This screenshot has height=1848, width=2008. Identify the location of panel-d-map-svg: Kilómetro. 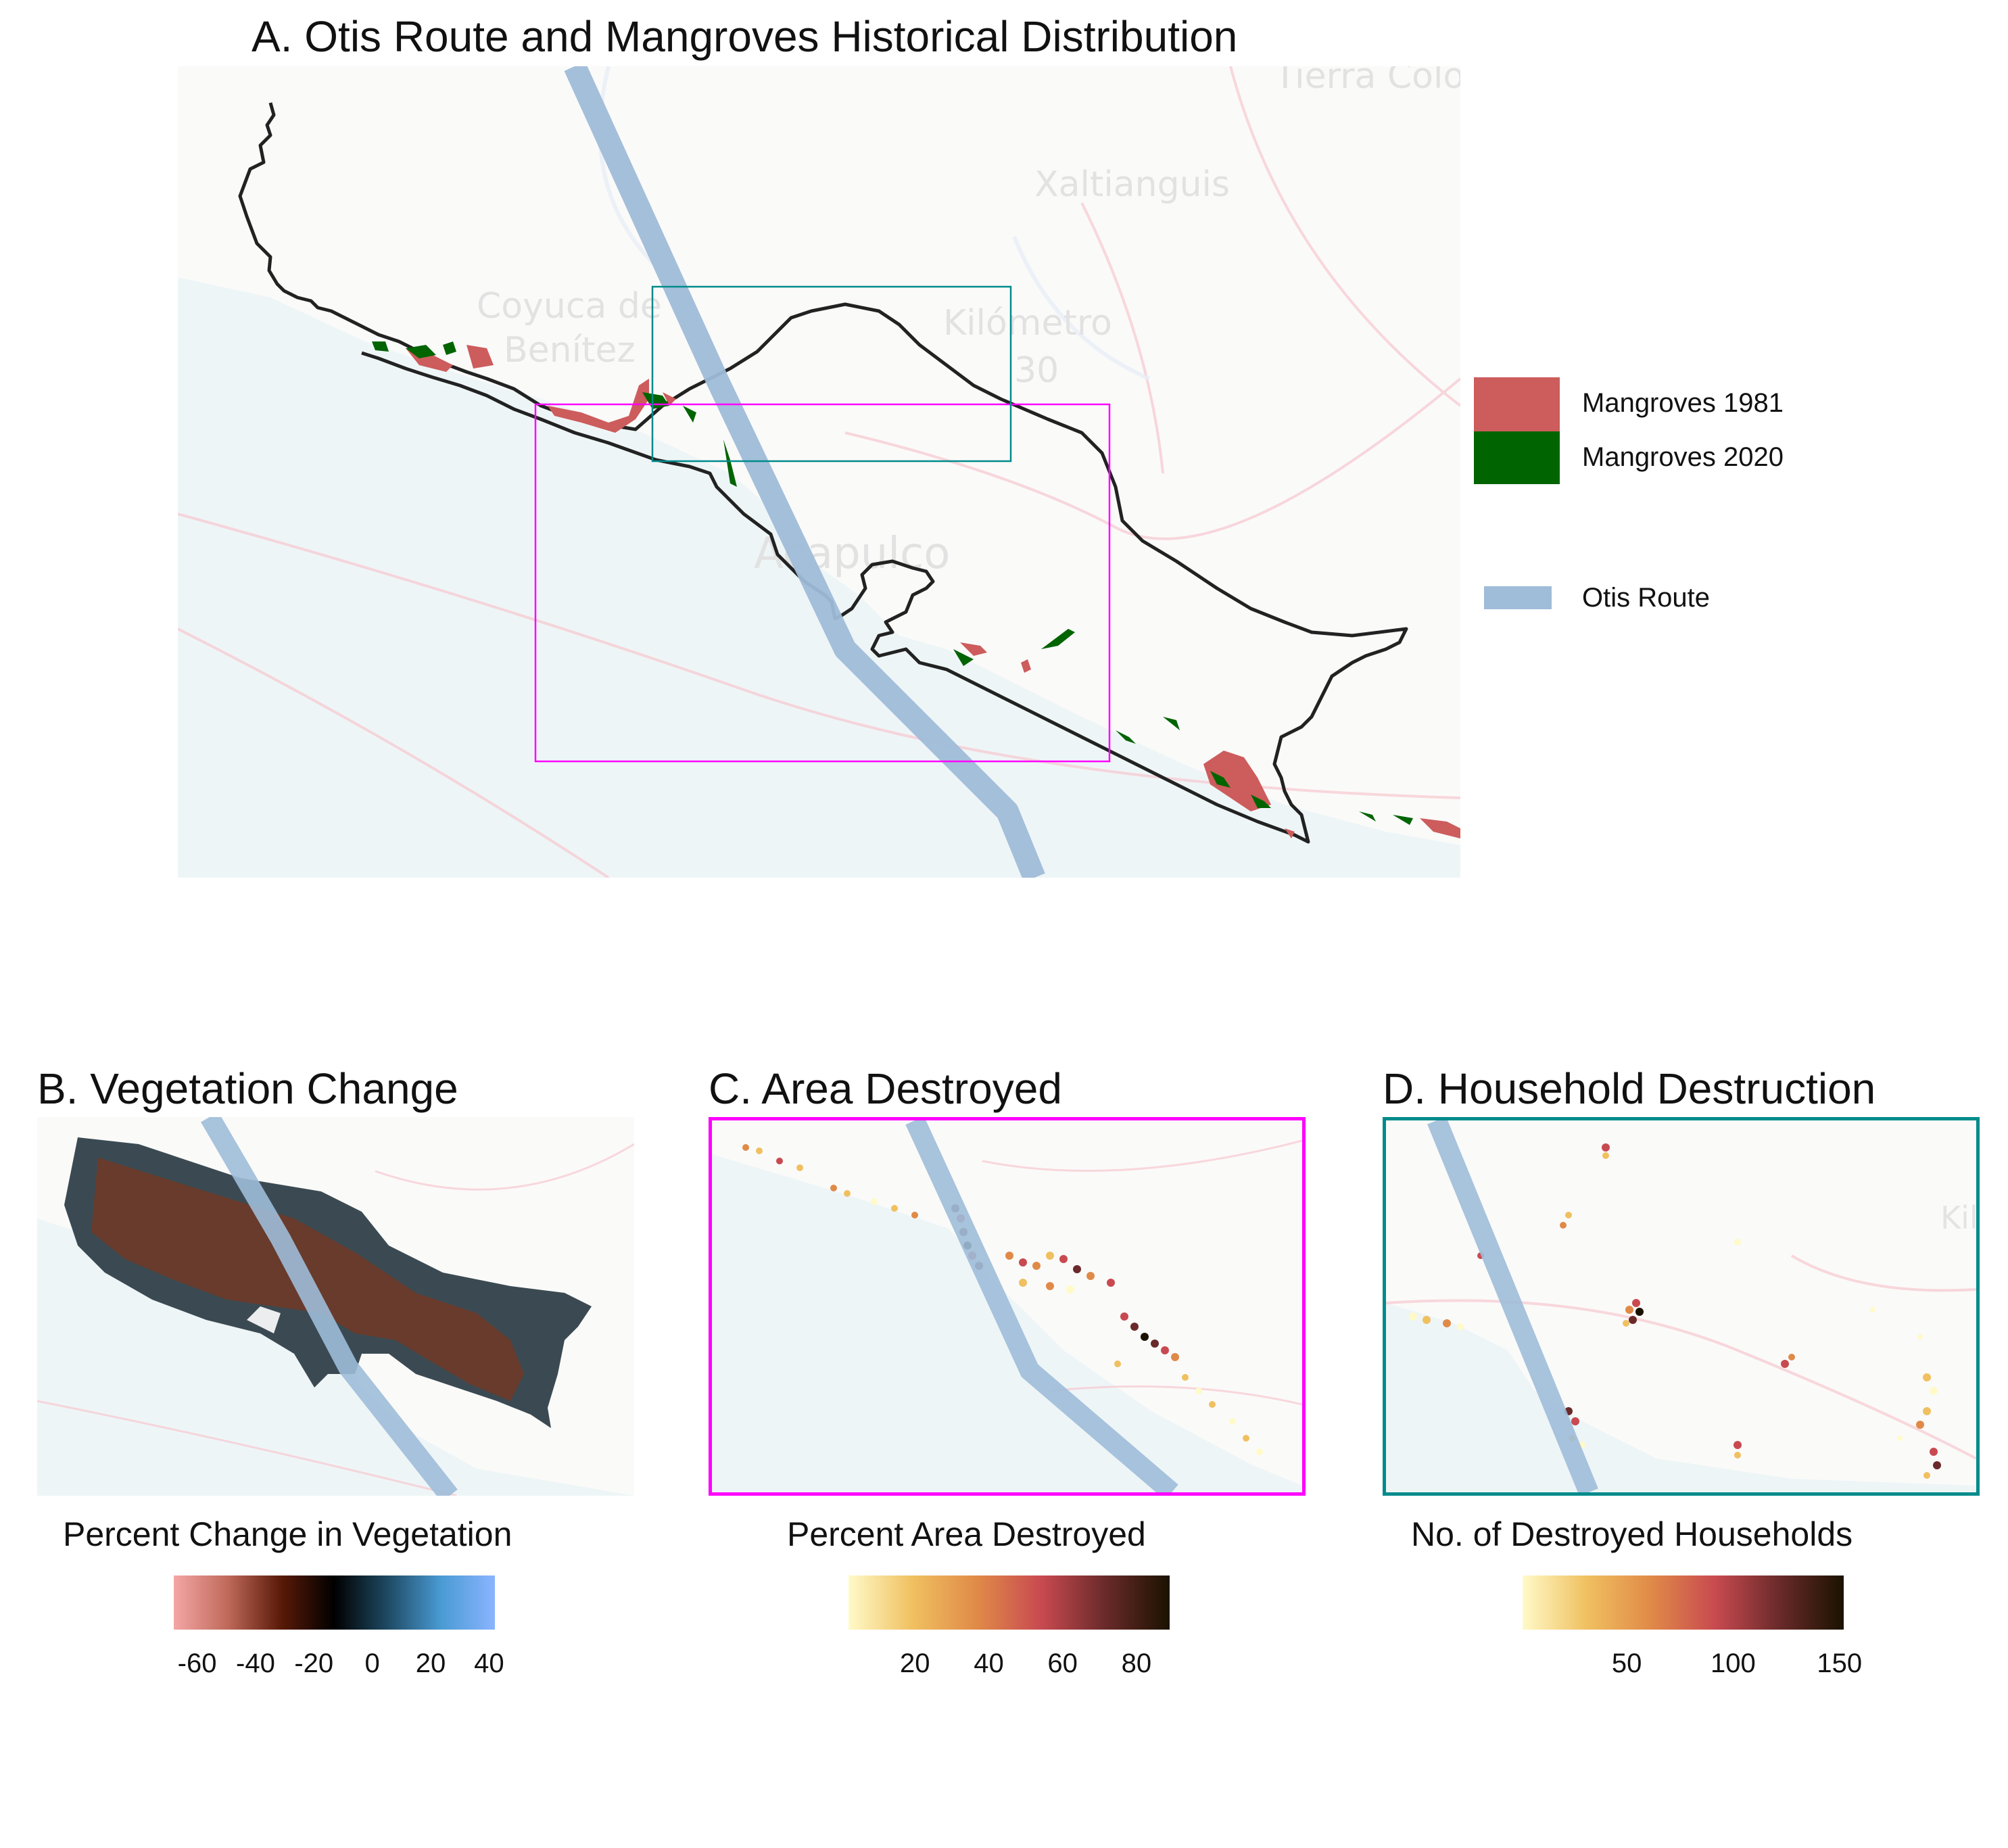
(1681, 1306).